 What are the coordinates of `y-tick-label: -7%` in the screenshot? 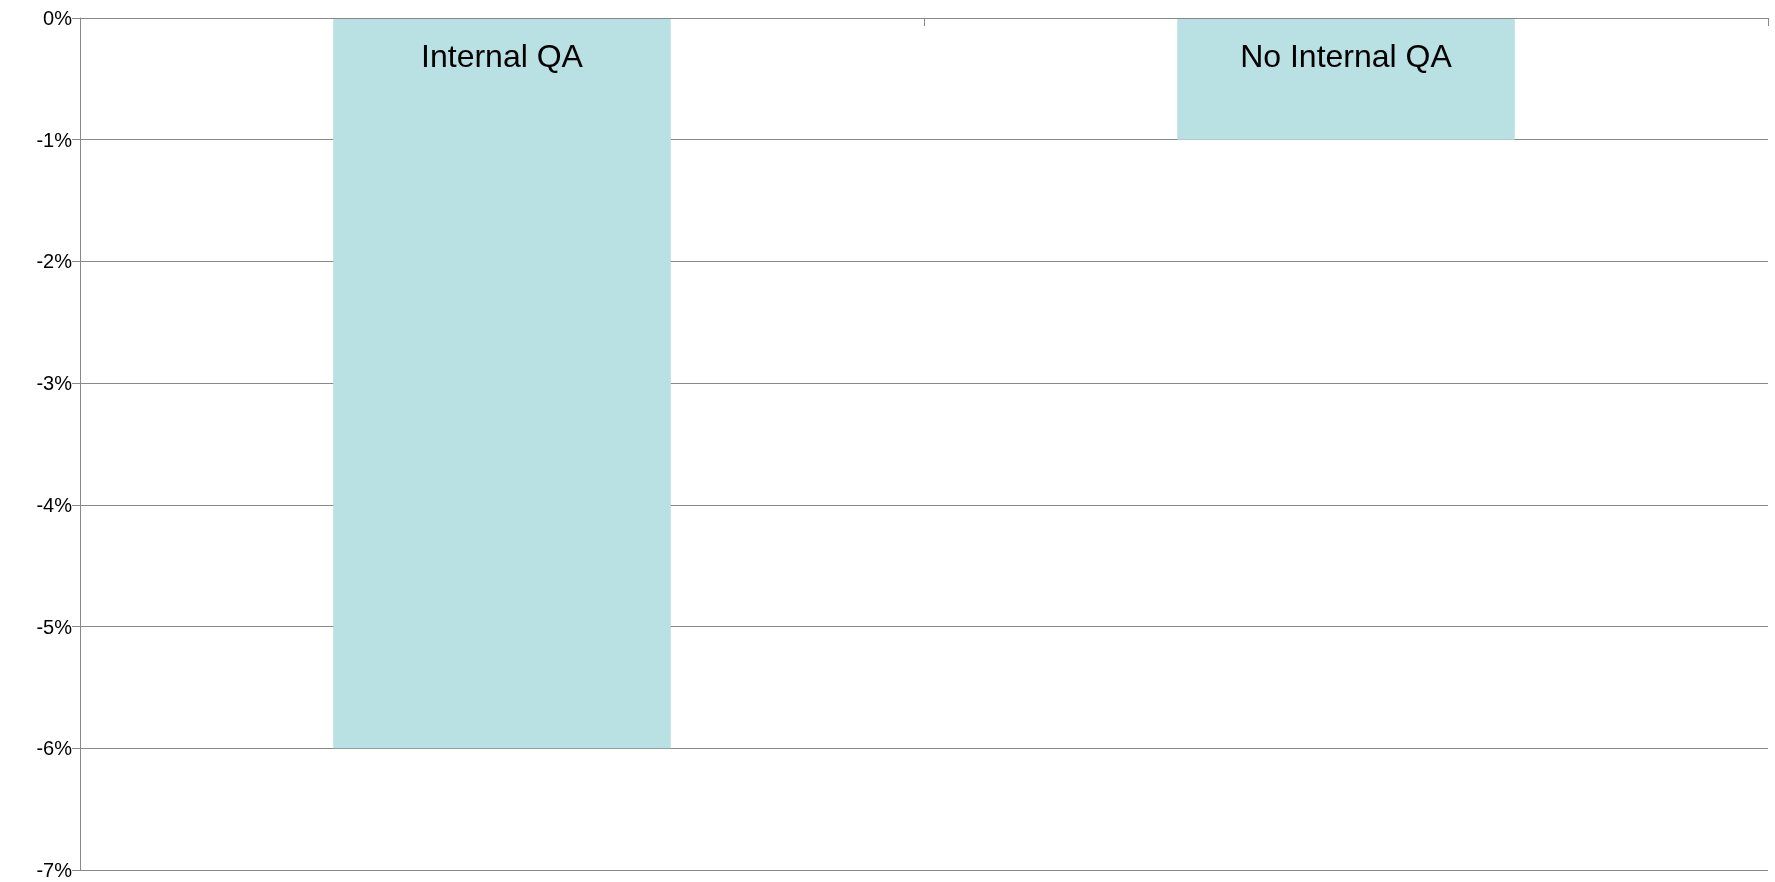 It's located at (54, 870).